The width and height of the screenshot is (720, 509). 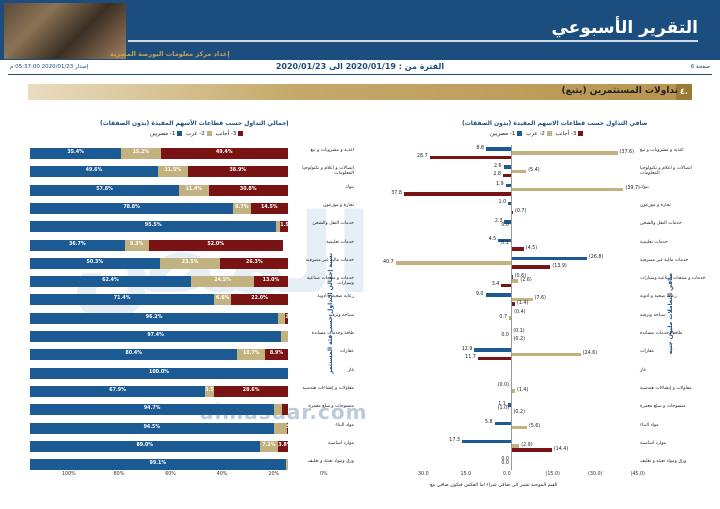 What do you see at coordinates (131, 207) in the screenshot?
I see `bar-data-label: 78.8%` at bounding box center [131, 207].